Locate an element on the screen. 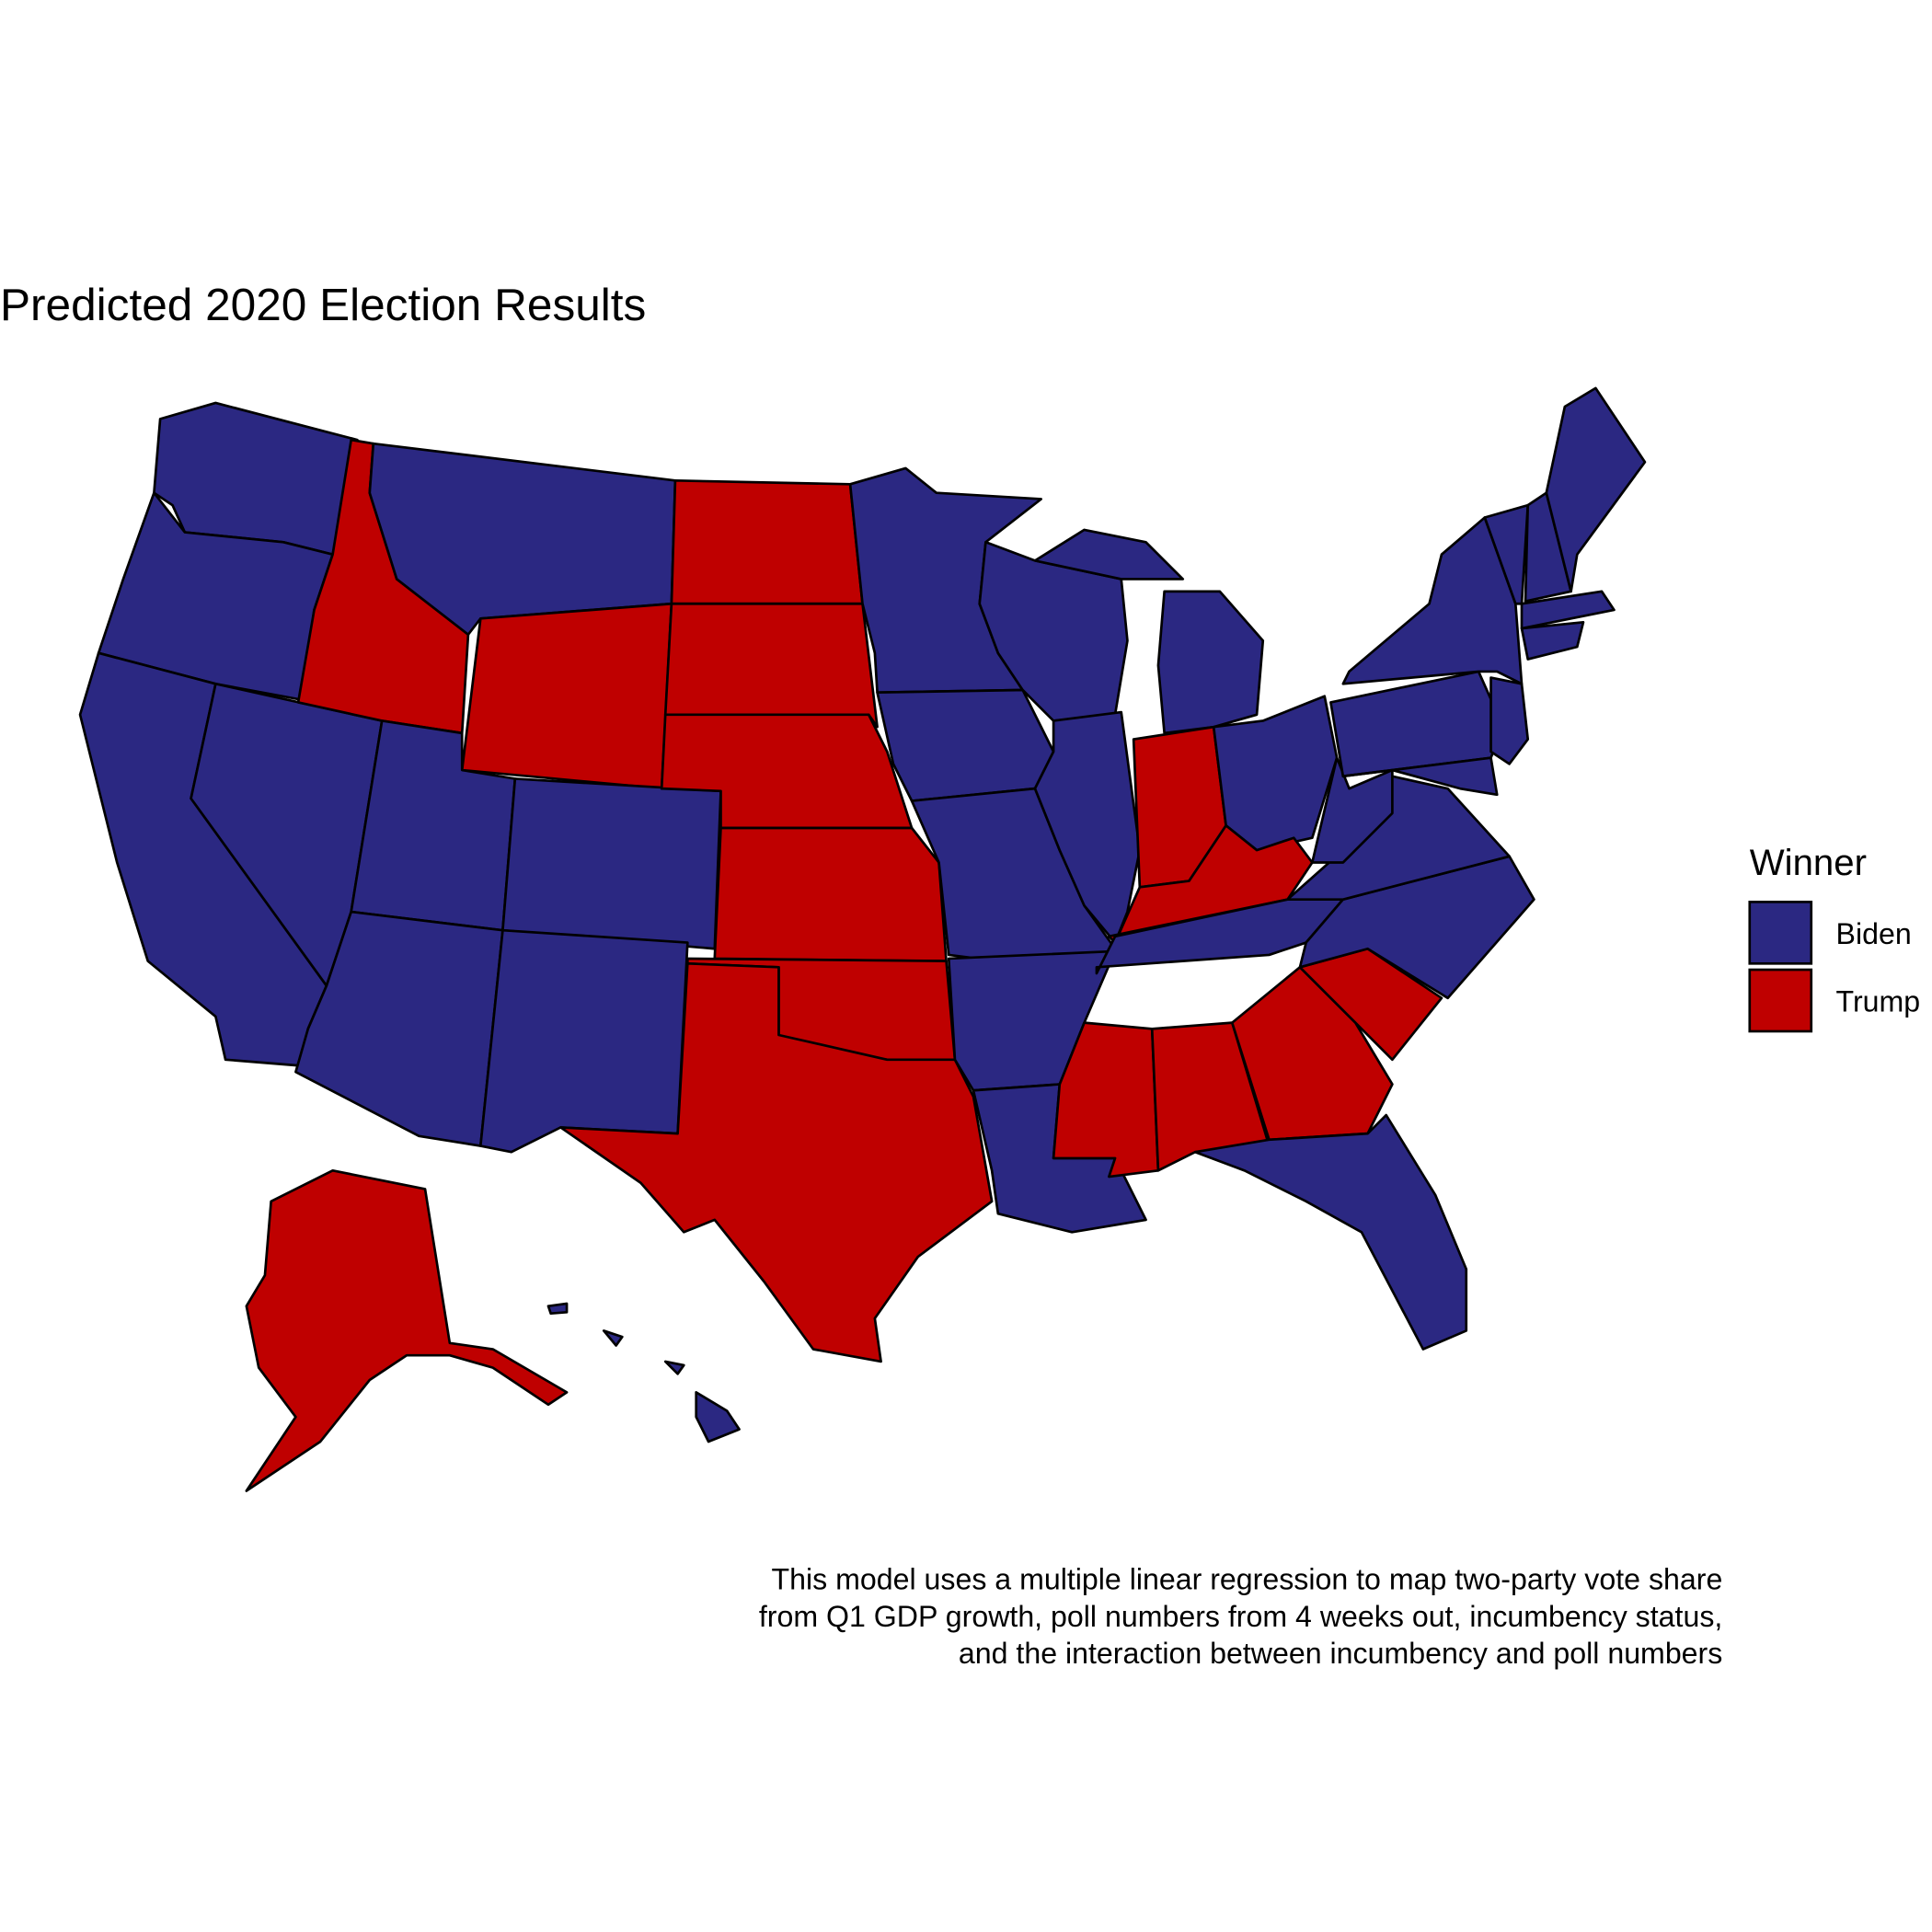 The image size is (1932, 1932). legend-label: Biden is located at coordinates (1874, 933).